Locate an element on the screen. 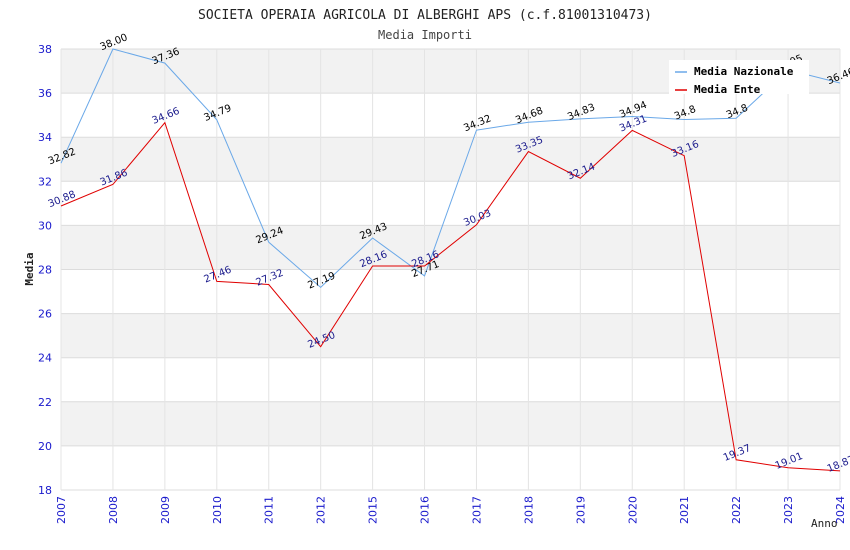 Image resolution: width=850 pixels, height=550 pixels. x-tick-label-2021: 2021 is located at coordinates (684, 510).